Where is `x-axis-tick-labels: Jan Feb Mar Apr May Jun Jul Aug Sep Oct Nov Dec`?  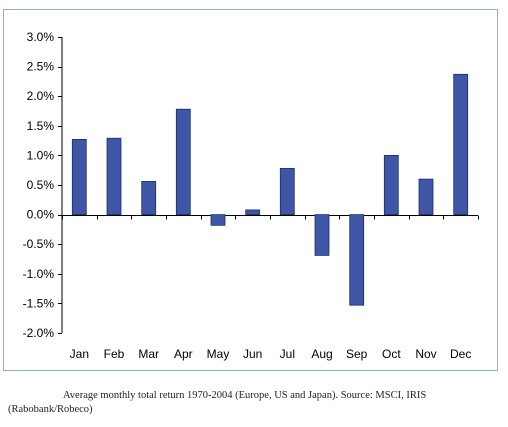 x-axis-tick-labels: Jan Feb Mar Apr May Jun Jul Aug Sep Oct Nov Dec is located at coordinates (271, 354).